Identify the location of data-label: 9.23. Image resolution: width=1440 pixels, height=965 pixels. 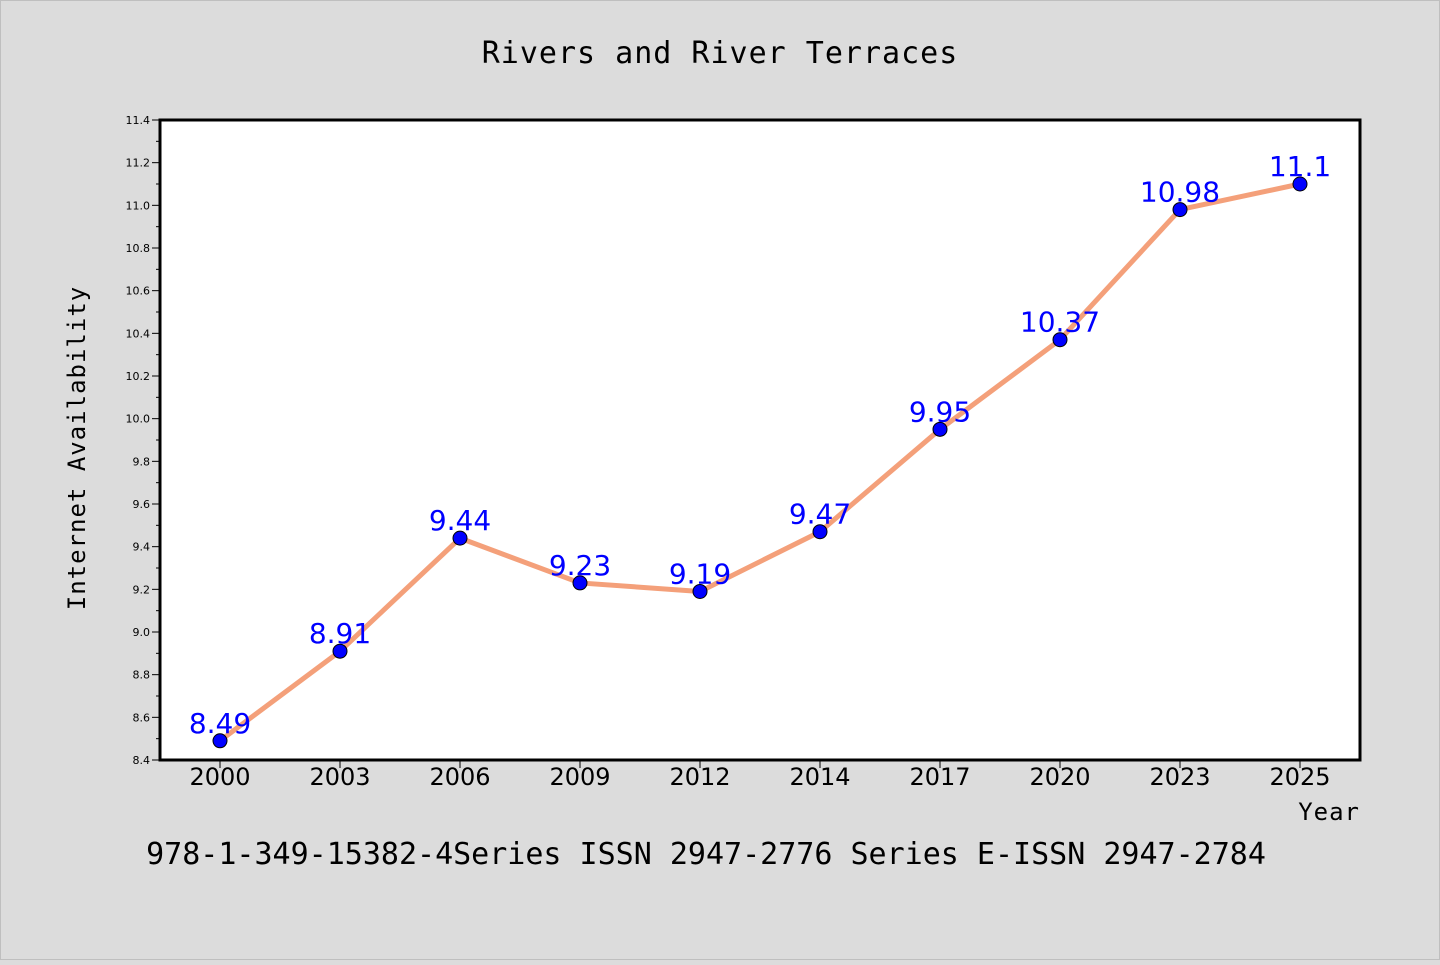
(580, 565).